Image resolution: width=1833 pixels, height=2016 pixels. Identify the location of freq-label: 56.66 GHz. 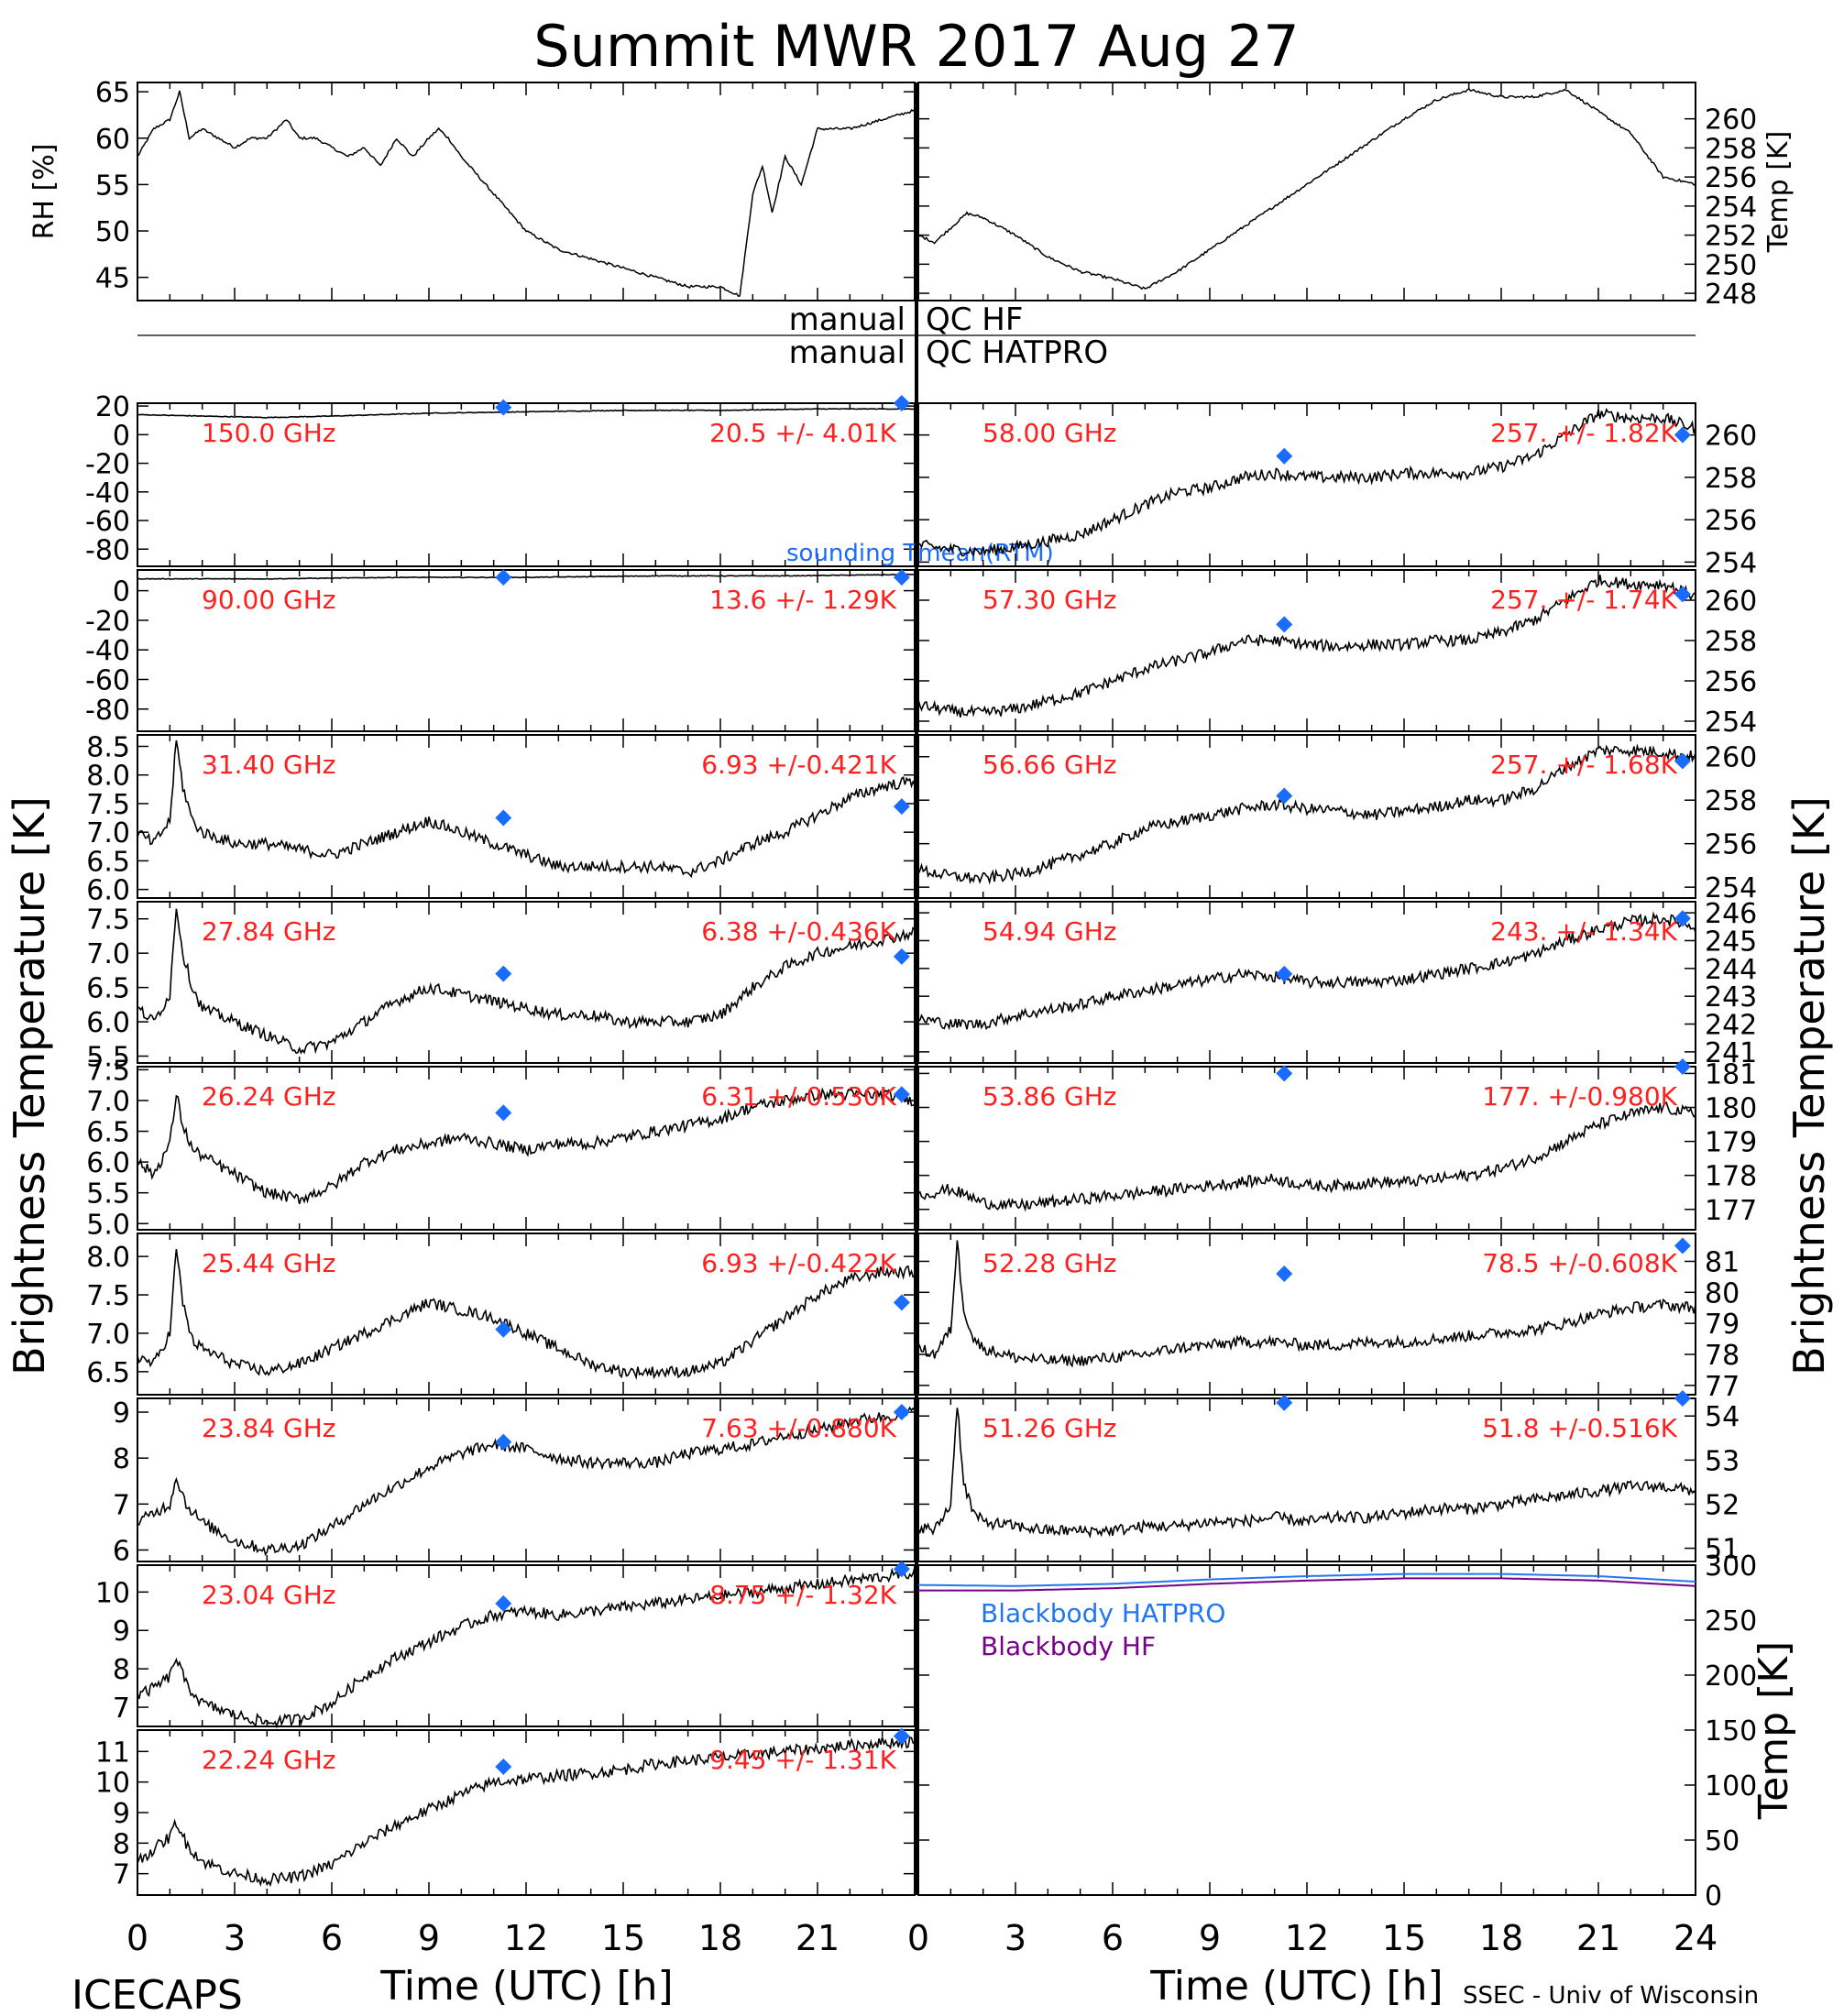
(1049, 765).